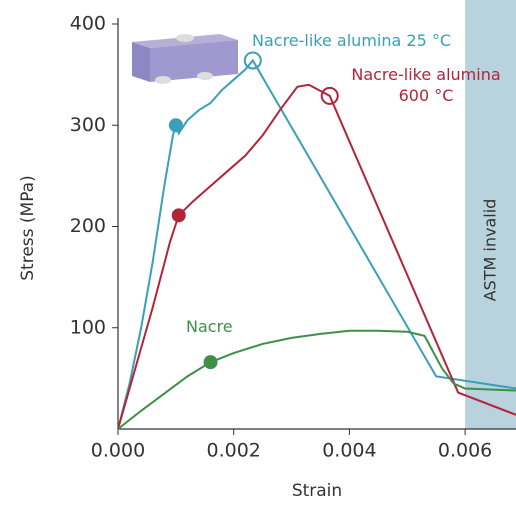 This screenshot has height=505, width=516. I want to click on x-axis-label: Strain, so click(317, 491).